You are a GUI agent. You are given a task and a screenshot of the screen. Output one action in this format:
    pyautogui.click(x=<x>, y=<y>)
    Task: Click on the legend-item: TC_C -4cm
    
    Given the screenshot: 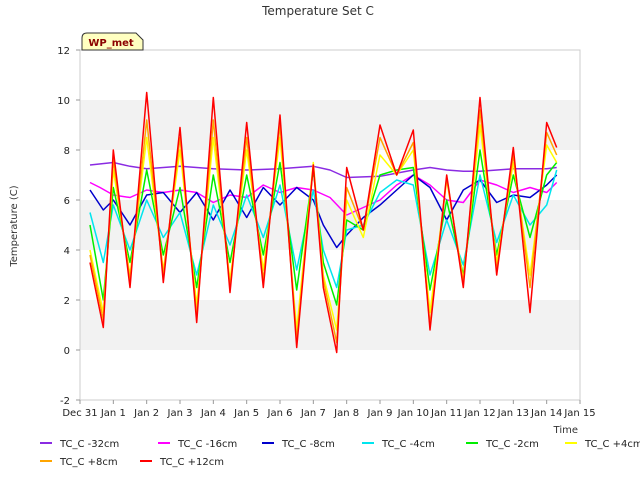 What is the action you would take?
    pyautogui.click(x=398, y=444)
    